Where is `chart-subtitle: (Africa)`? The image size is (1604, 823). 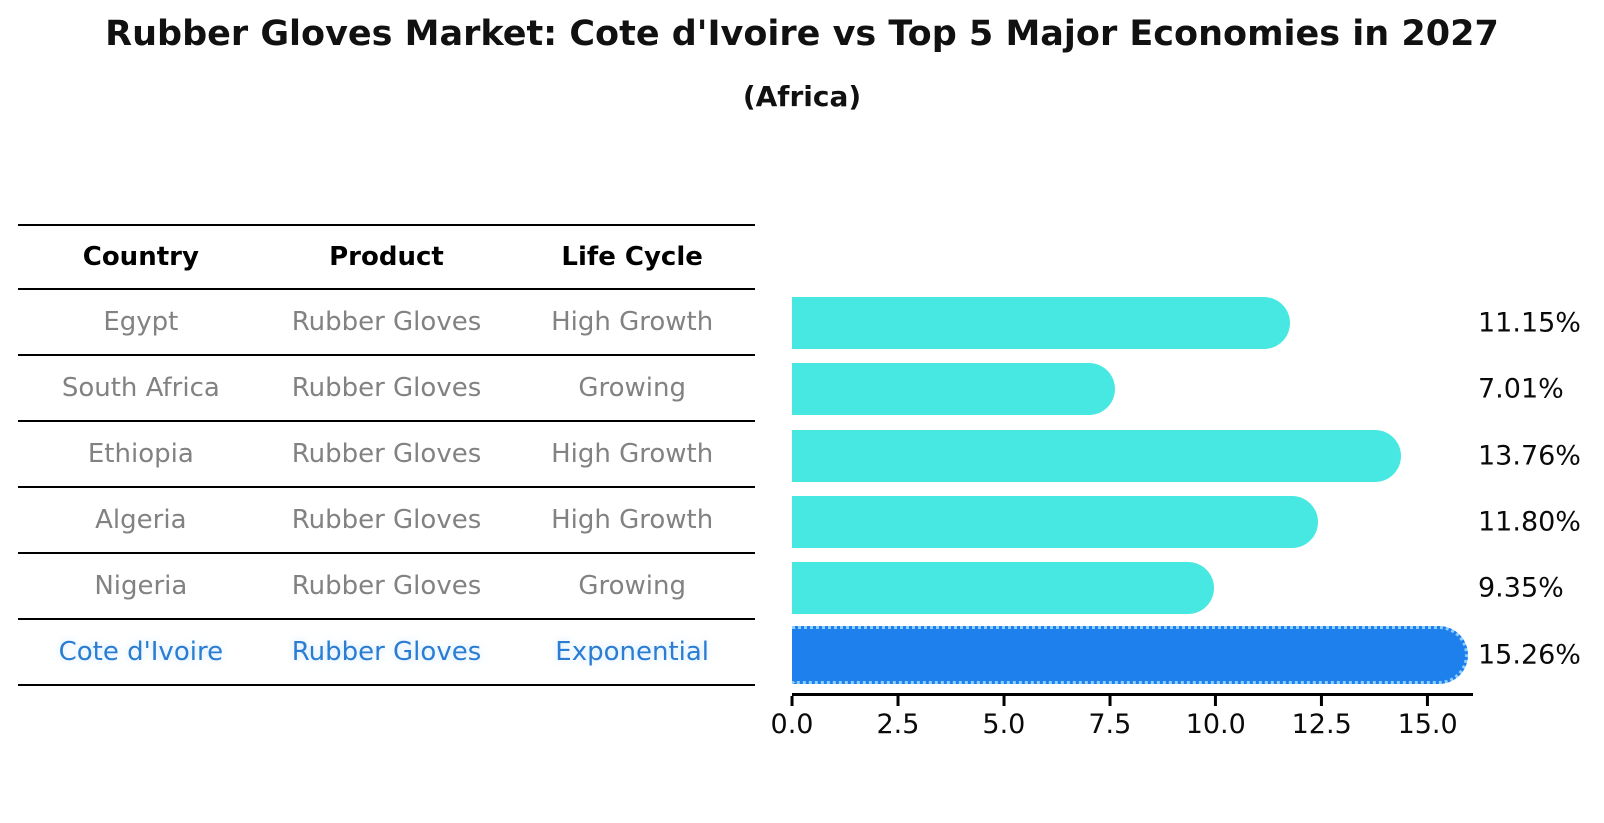 chart-subtitle: (Africa) is located at coordinates (802, 96).